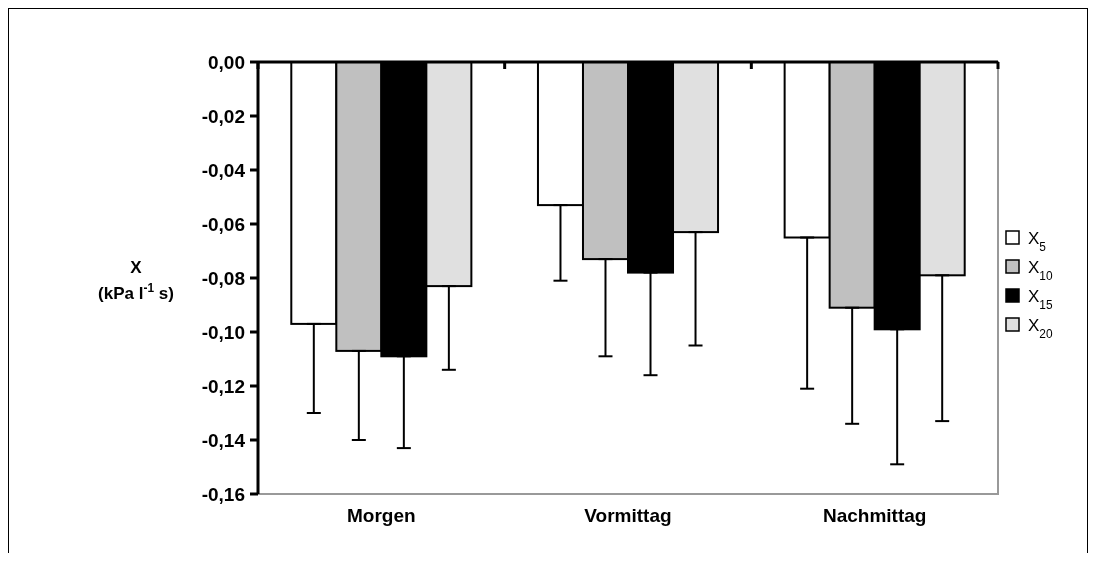 This screenshot has height=561, width=1096. I want to click on x-tick-label: Morgen, so click(381, 515).